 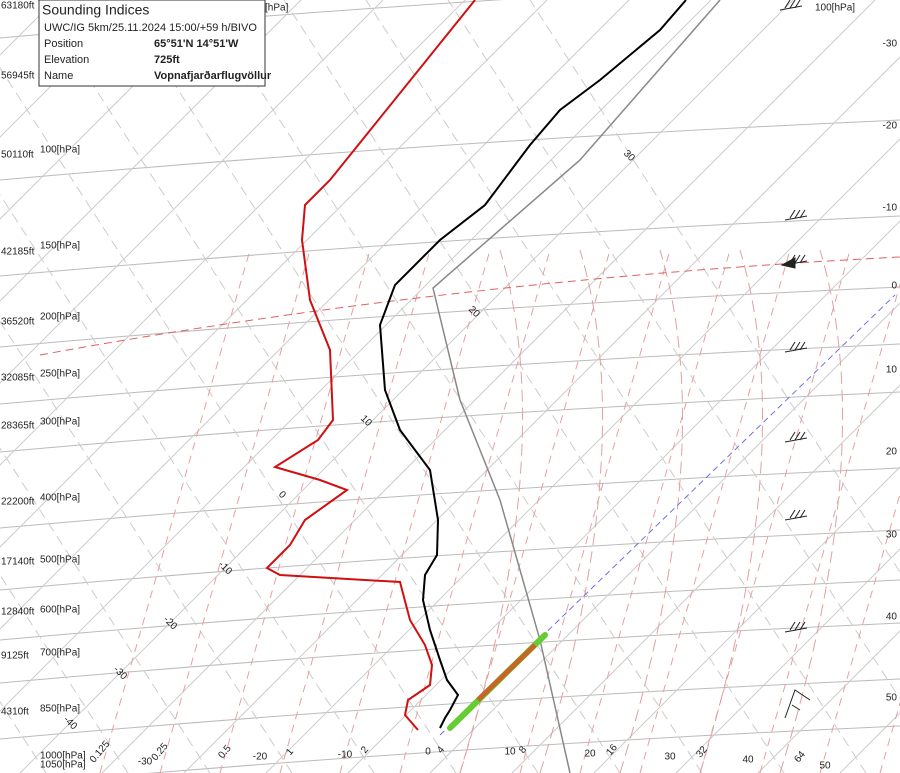 I want to click on cloud-layer-core, so click(x=506, y=672).